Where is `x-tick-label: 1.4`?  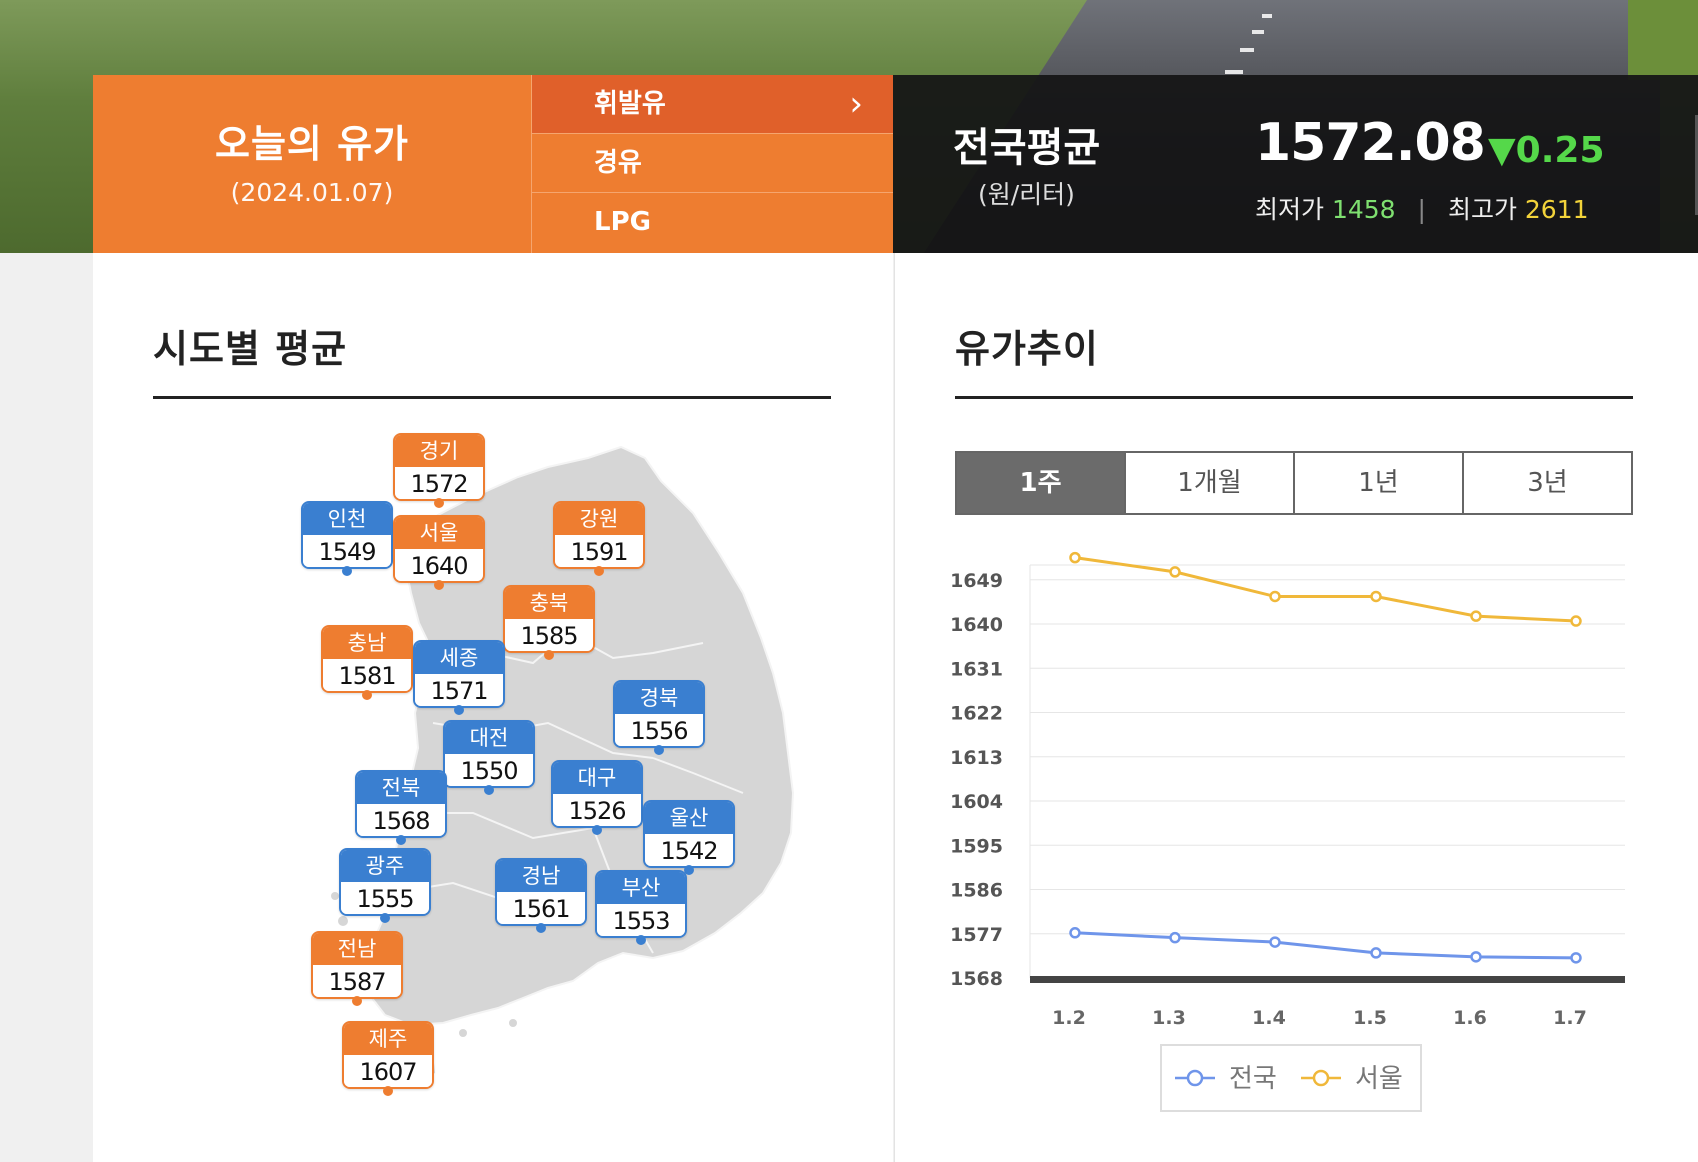 x-tick-label: 1.4 is located at coordinates (1269, 1018).